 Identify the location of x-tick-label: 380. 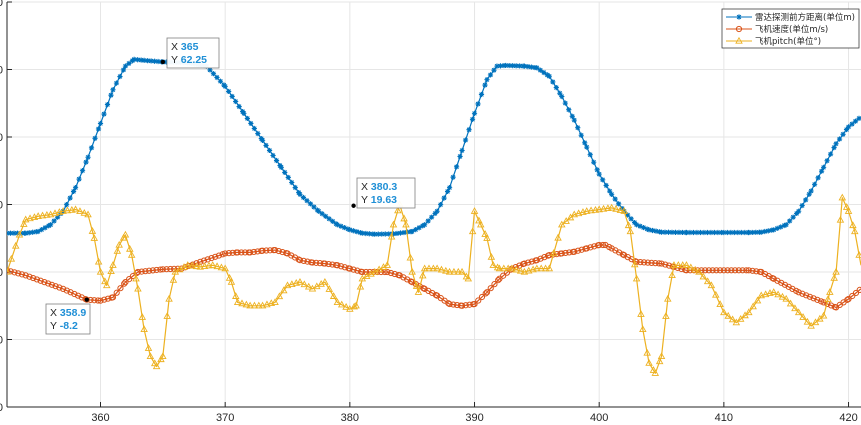
(350, 418).